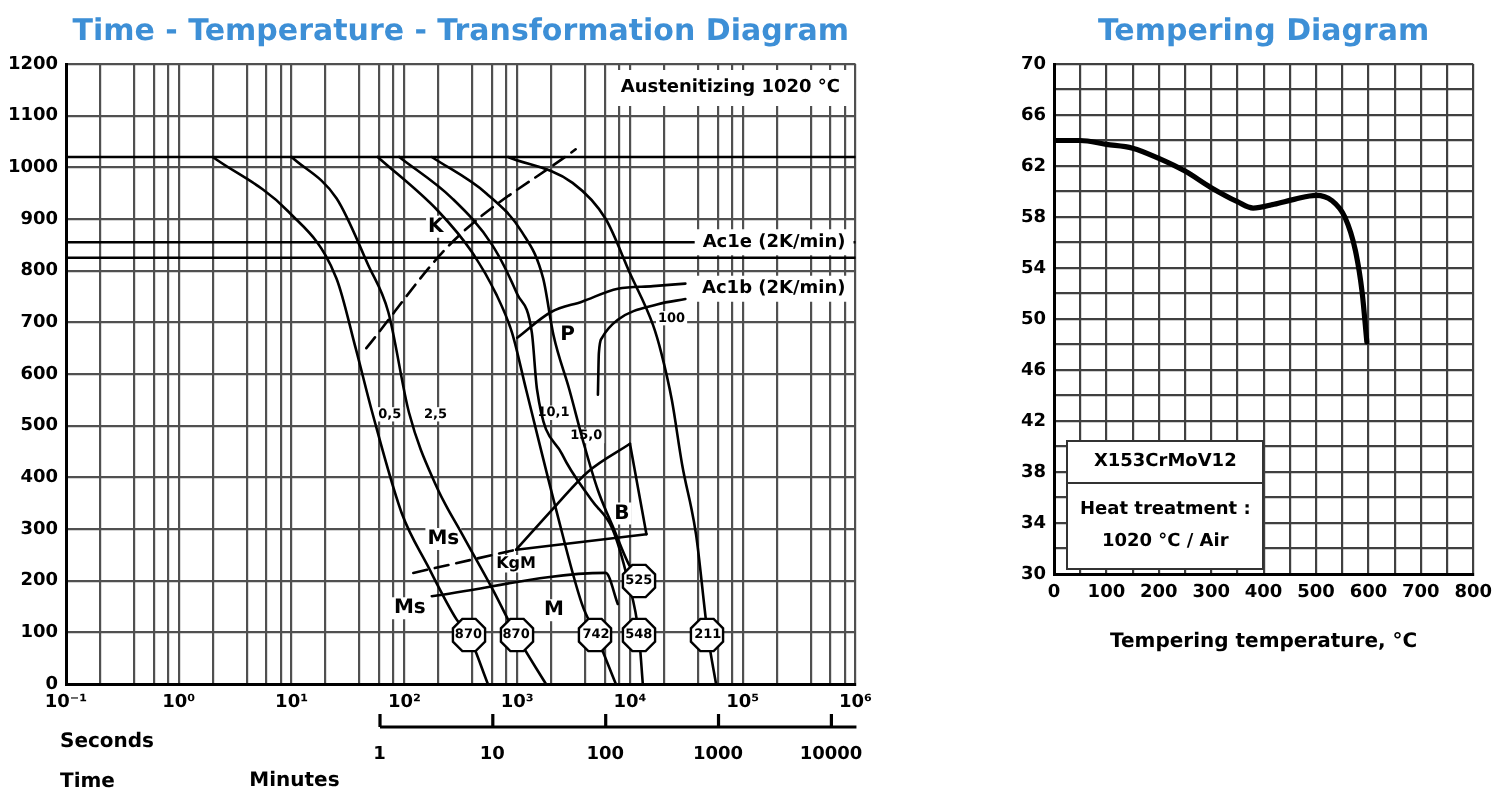 This screenshot has height=800, width=1500. I want to click on x-tick-label: 500, so click(1316, 593).